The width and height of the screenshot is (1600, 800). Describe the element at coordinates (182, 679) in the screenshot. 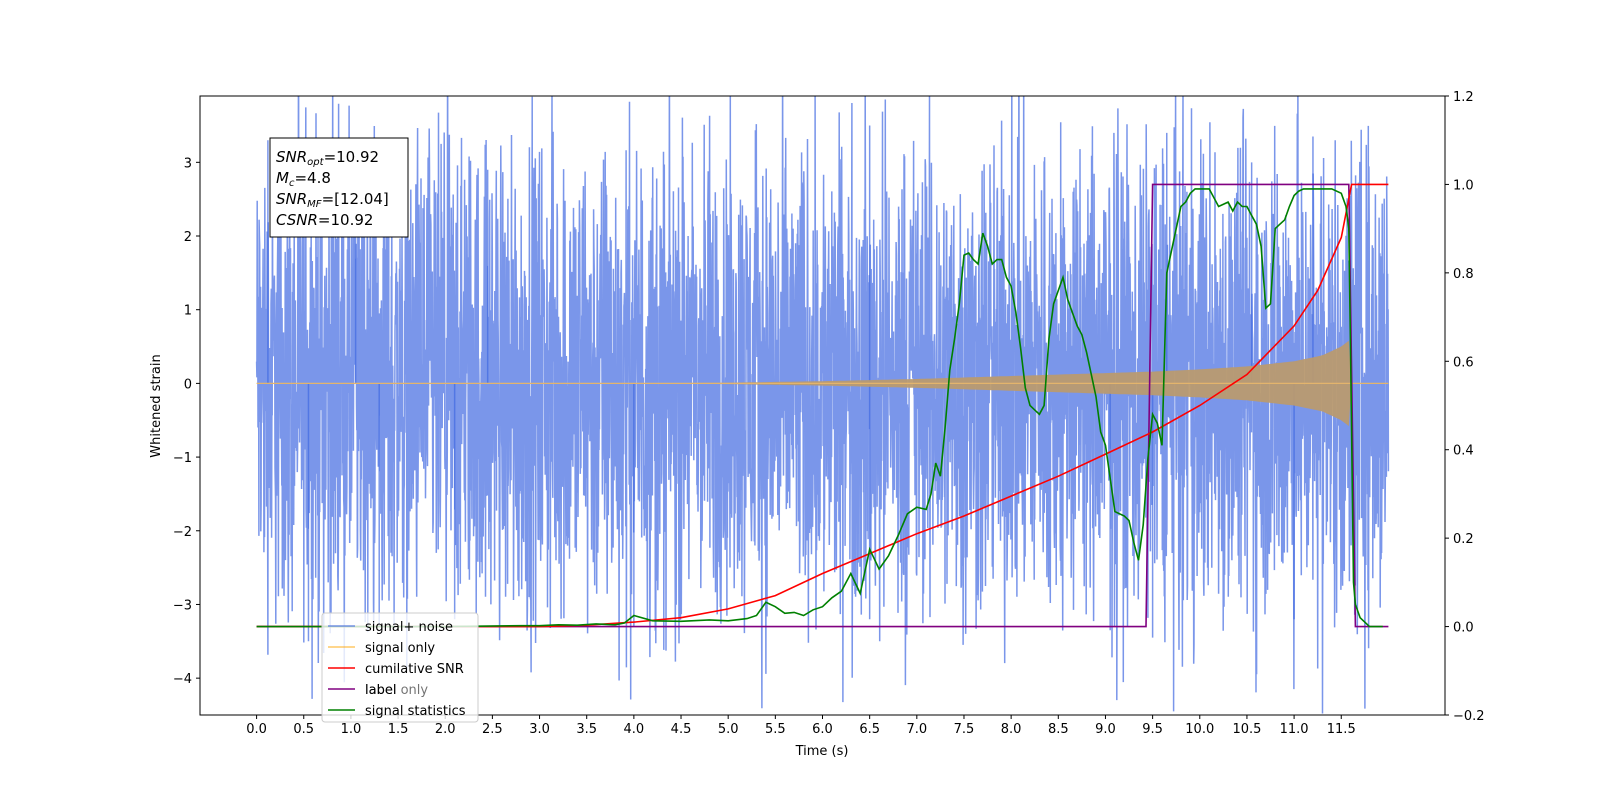

I see `y-left-tick-label: −4` at that location.